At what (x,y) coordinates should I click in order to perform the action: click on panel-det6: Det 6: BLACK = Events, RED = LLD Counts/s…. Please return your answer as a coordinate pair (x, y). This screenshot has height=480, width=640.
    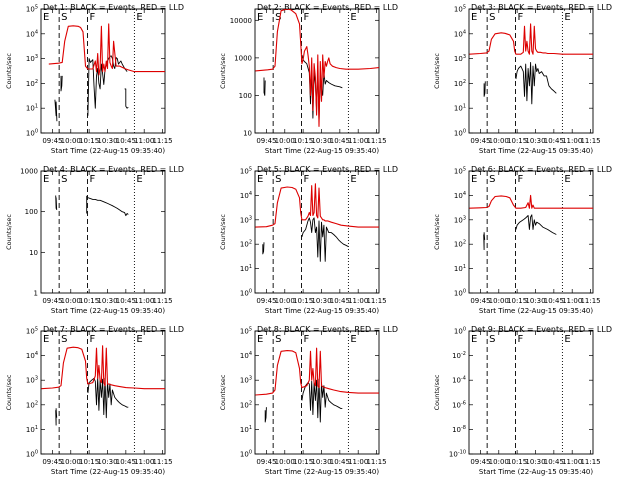
    Looking at the image, I should click on (522, 240).